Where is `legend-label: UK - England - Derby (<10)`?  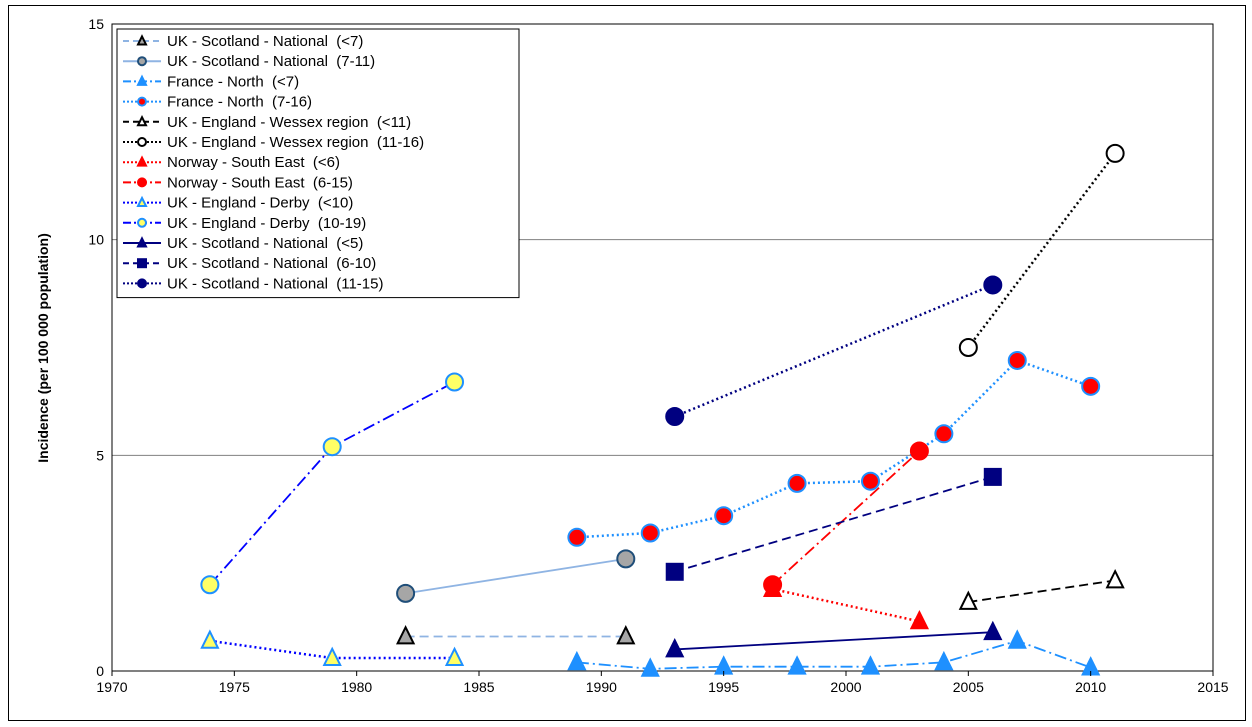
legend-label: UK - England - Derby (<10) is located at coordinates (260, 203).